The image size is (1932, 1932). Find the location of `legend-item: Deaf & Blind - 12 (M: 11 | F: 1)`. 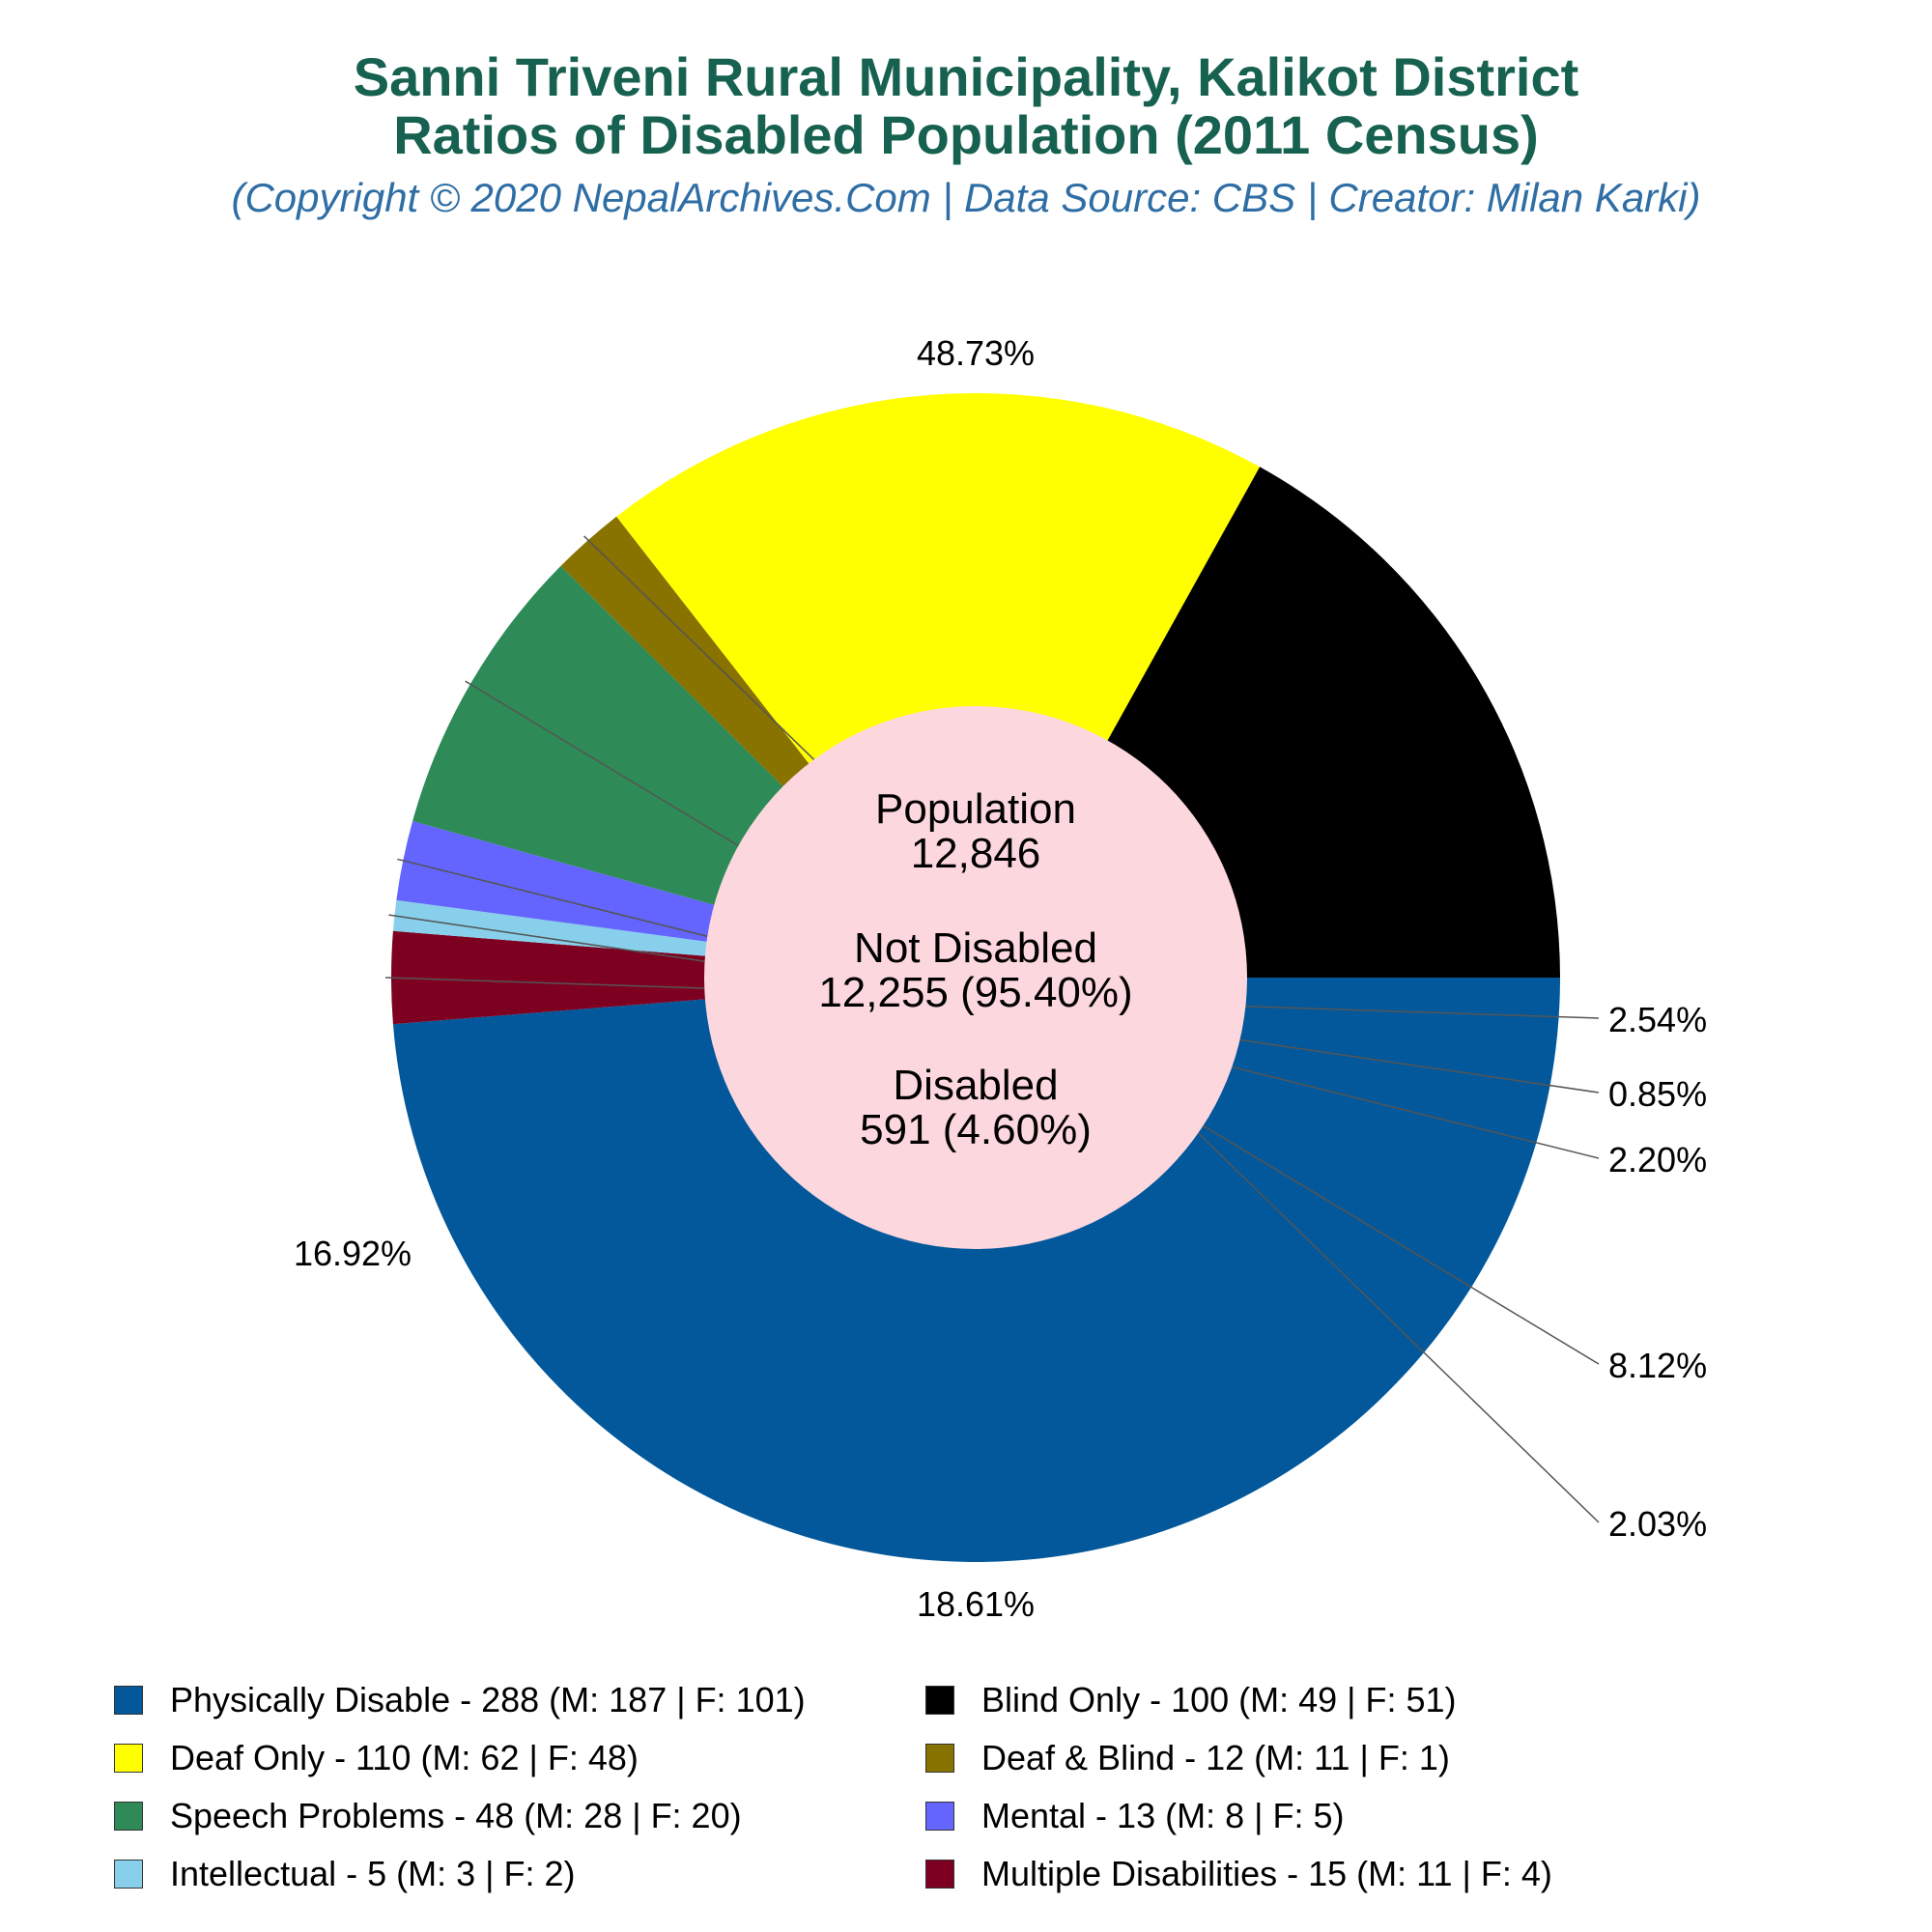

legend-item: Deaf & Blind - 12 (M: 11 | F: 1) is located at coordinates (1187, 1757).